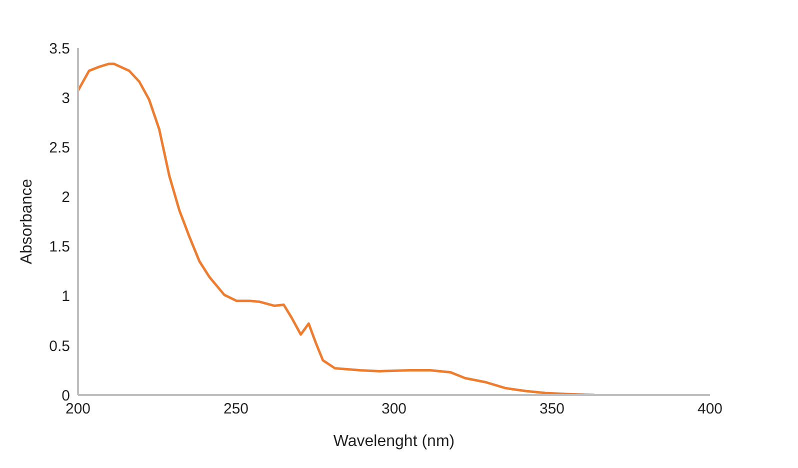 The height and width of the screenshot is (468, 798). What do you see at coordinates (66, 197) in the screenshot?
I see `y-tick-label: 2` at bounding box center [66, 197].